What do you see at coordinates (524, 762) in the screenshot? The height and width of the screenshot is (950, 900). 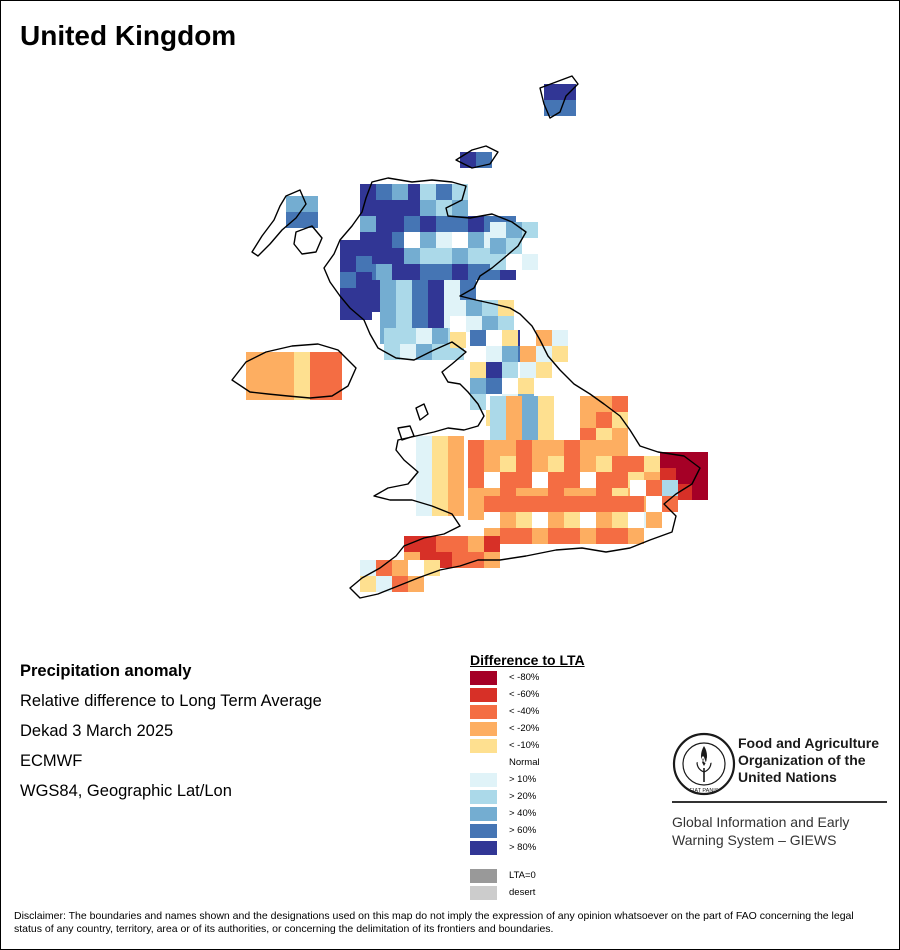 I see `legend-label: Normal` at bounding box center [524, 762].